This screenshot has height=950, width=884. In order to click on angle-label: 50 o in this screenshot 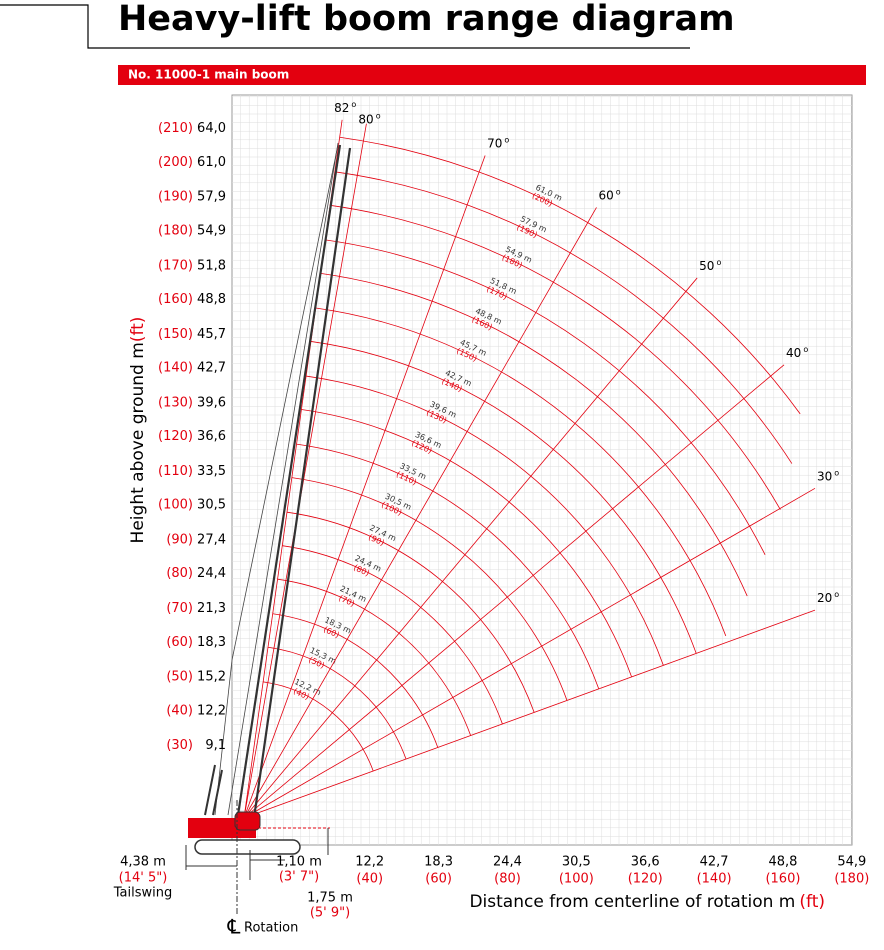, I will do `click(710, 264)`.